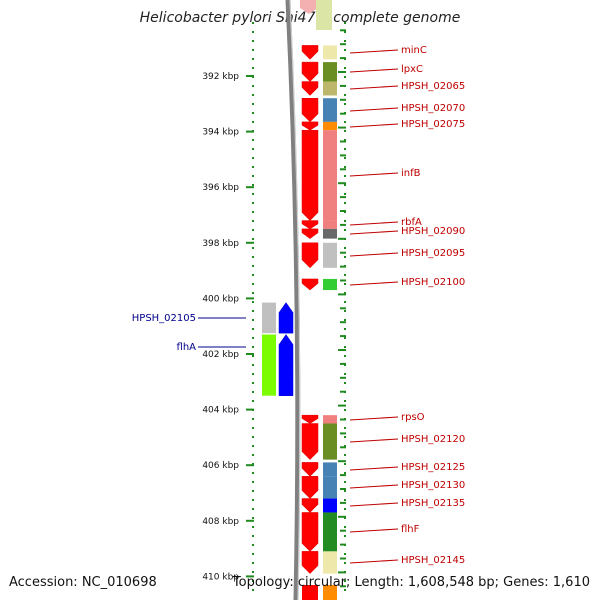 This screenshot has width=600, height=600. What do you see at coordinates (330, 592) in the screenshot?
I see `partial-cog-bottom` at bounding box center [330, 592].